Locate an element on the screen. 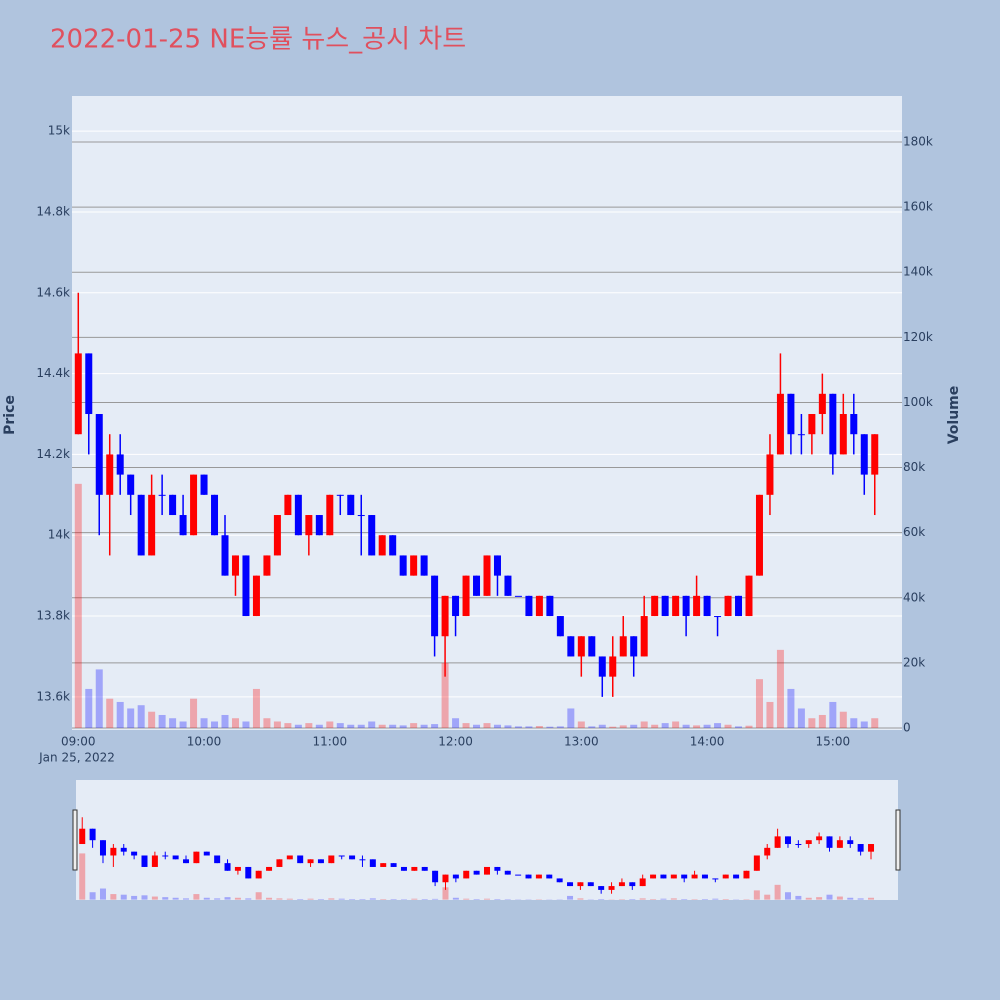  y-axis-title: Price is located at coordinates (10, 415).